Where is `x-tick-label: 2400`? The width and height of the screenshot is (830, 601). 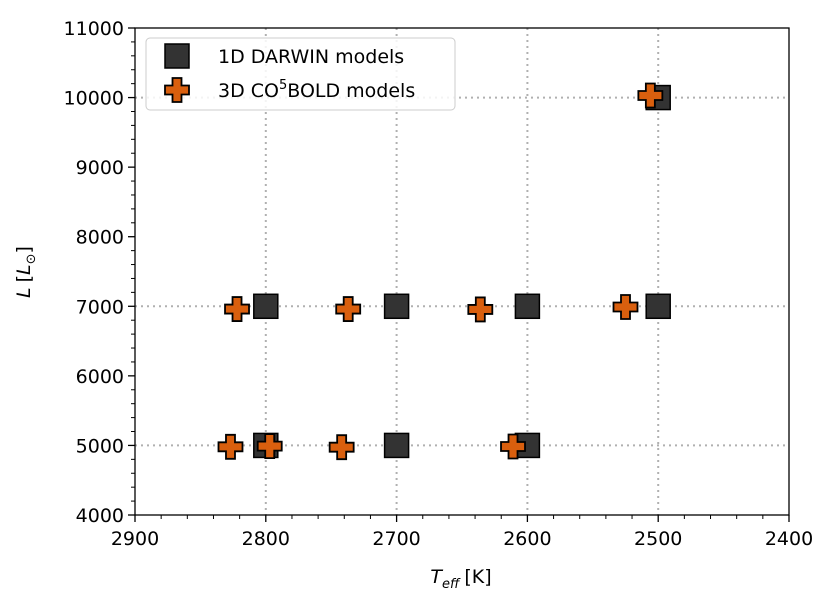
x-tick-label: 2400 is located at coordinates (789, 539).